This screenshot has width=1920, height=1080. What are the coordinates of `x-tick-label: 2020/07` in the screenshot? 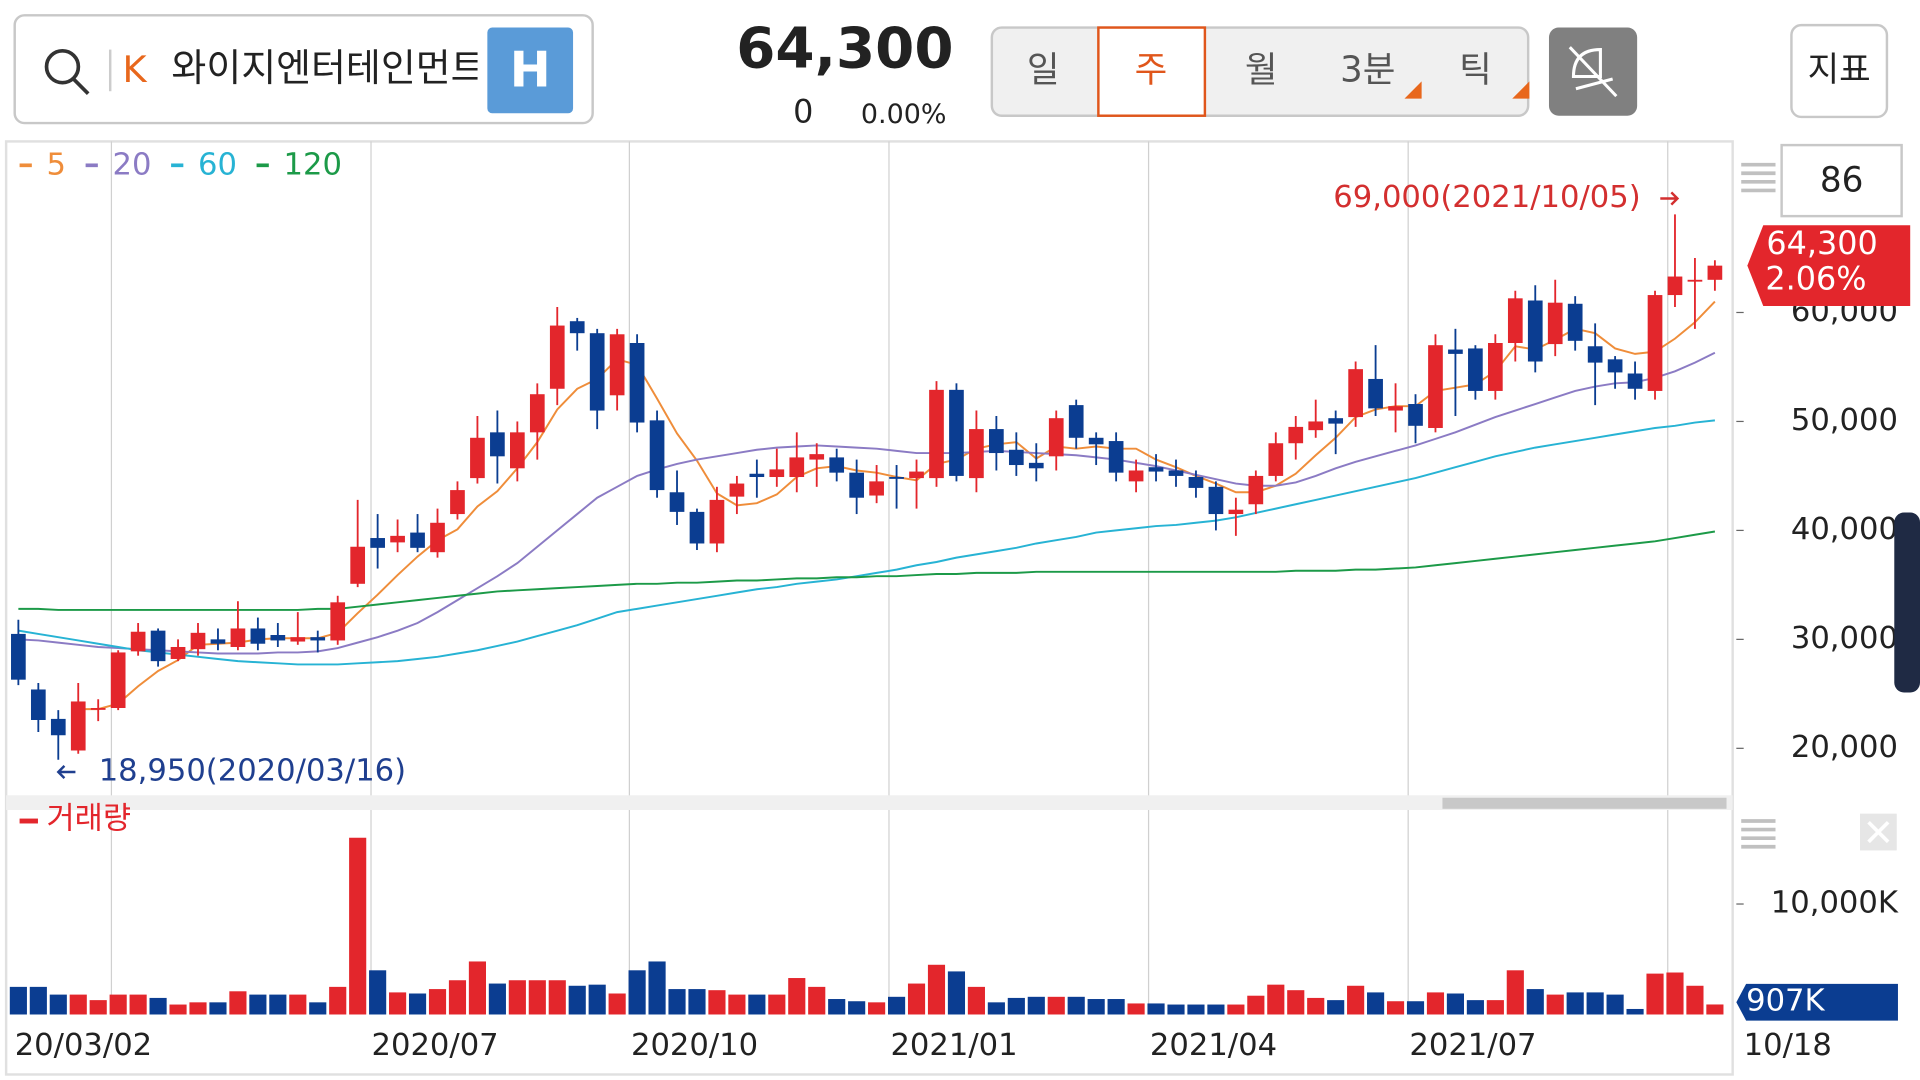 It's located at (435, 1045).